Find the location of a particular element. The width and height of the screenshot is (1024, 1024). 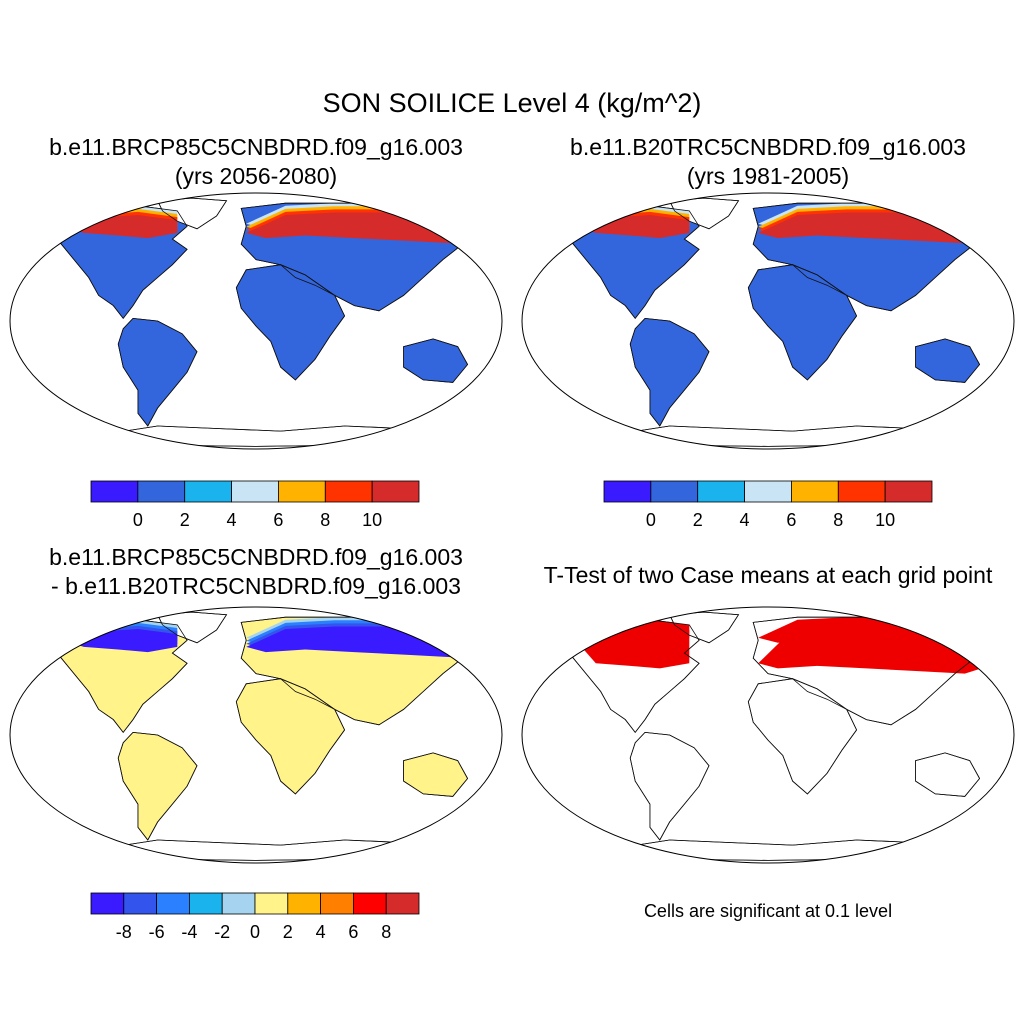

colorbar-historical-tick-label: 0 is located at coordinates (651, 520).